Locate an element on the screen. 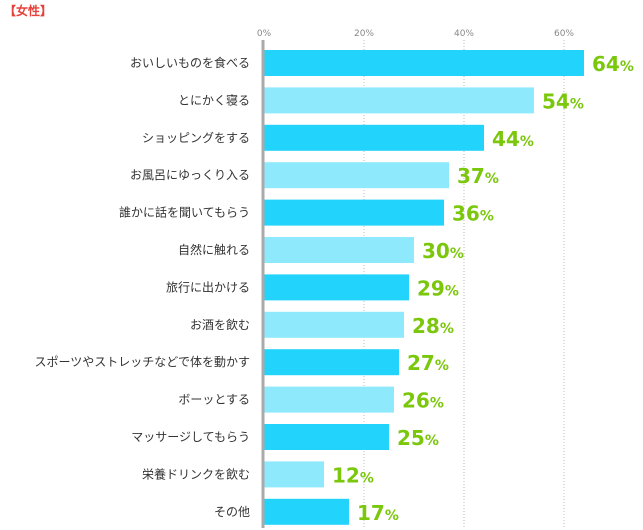  value-label: 25% is located at coordinates (418, 438).